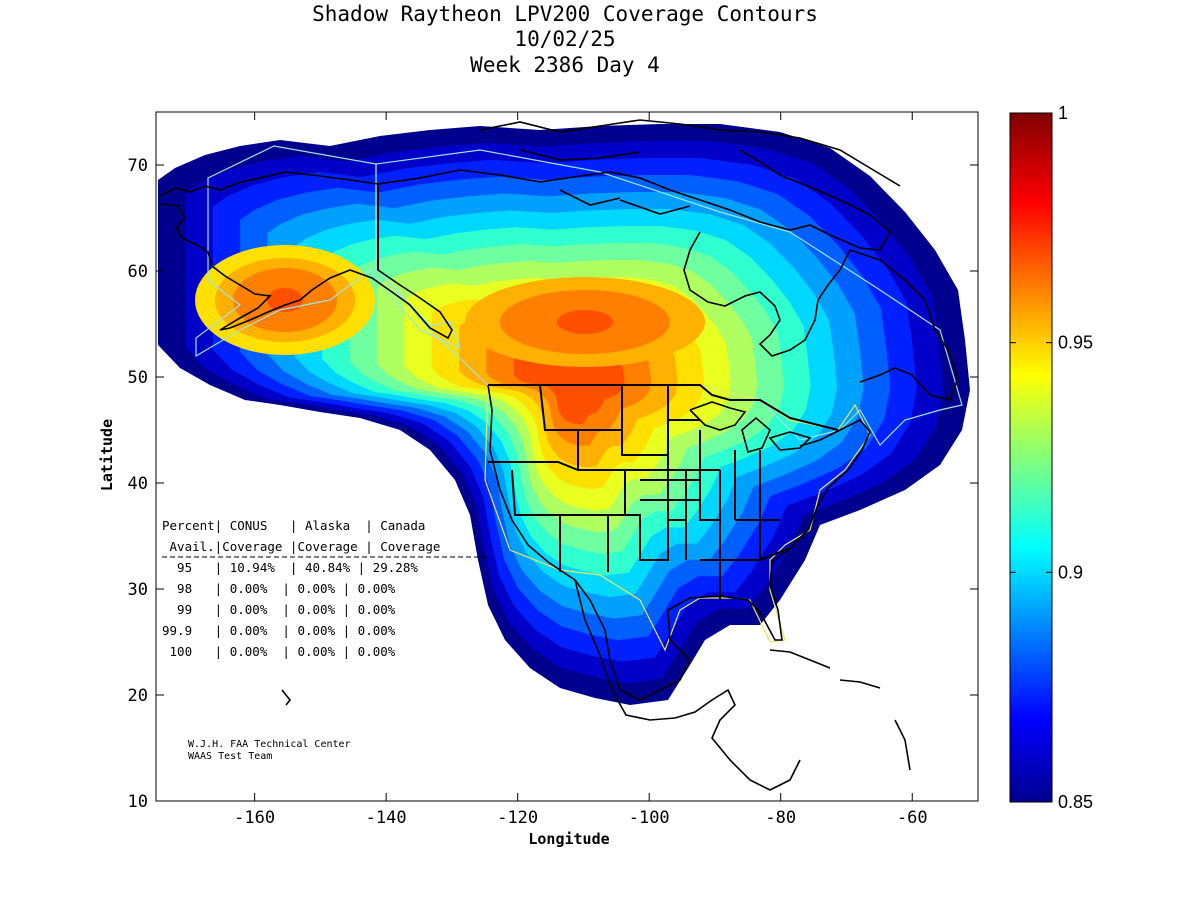 Image resolution: width=1200 pixels, height=900 pixels. What do you see at coordinates (904, 325) in the screenshot?
I see `labrador-coastline` at bounding box center [904, 325].